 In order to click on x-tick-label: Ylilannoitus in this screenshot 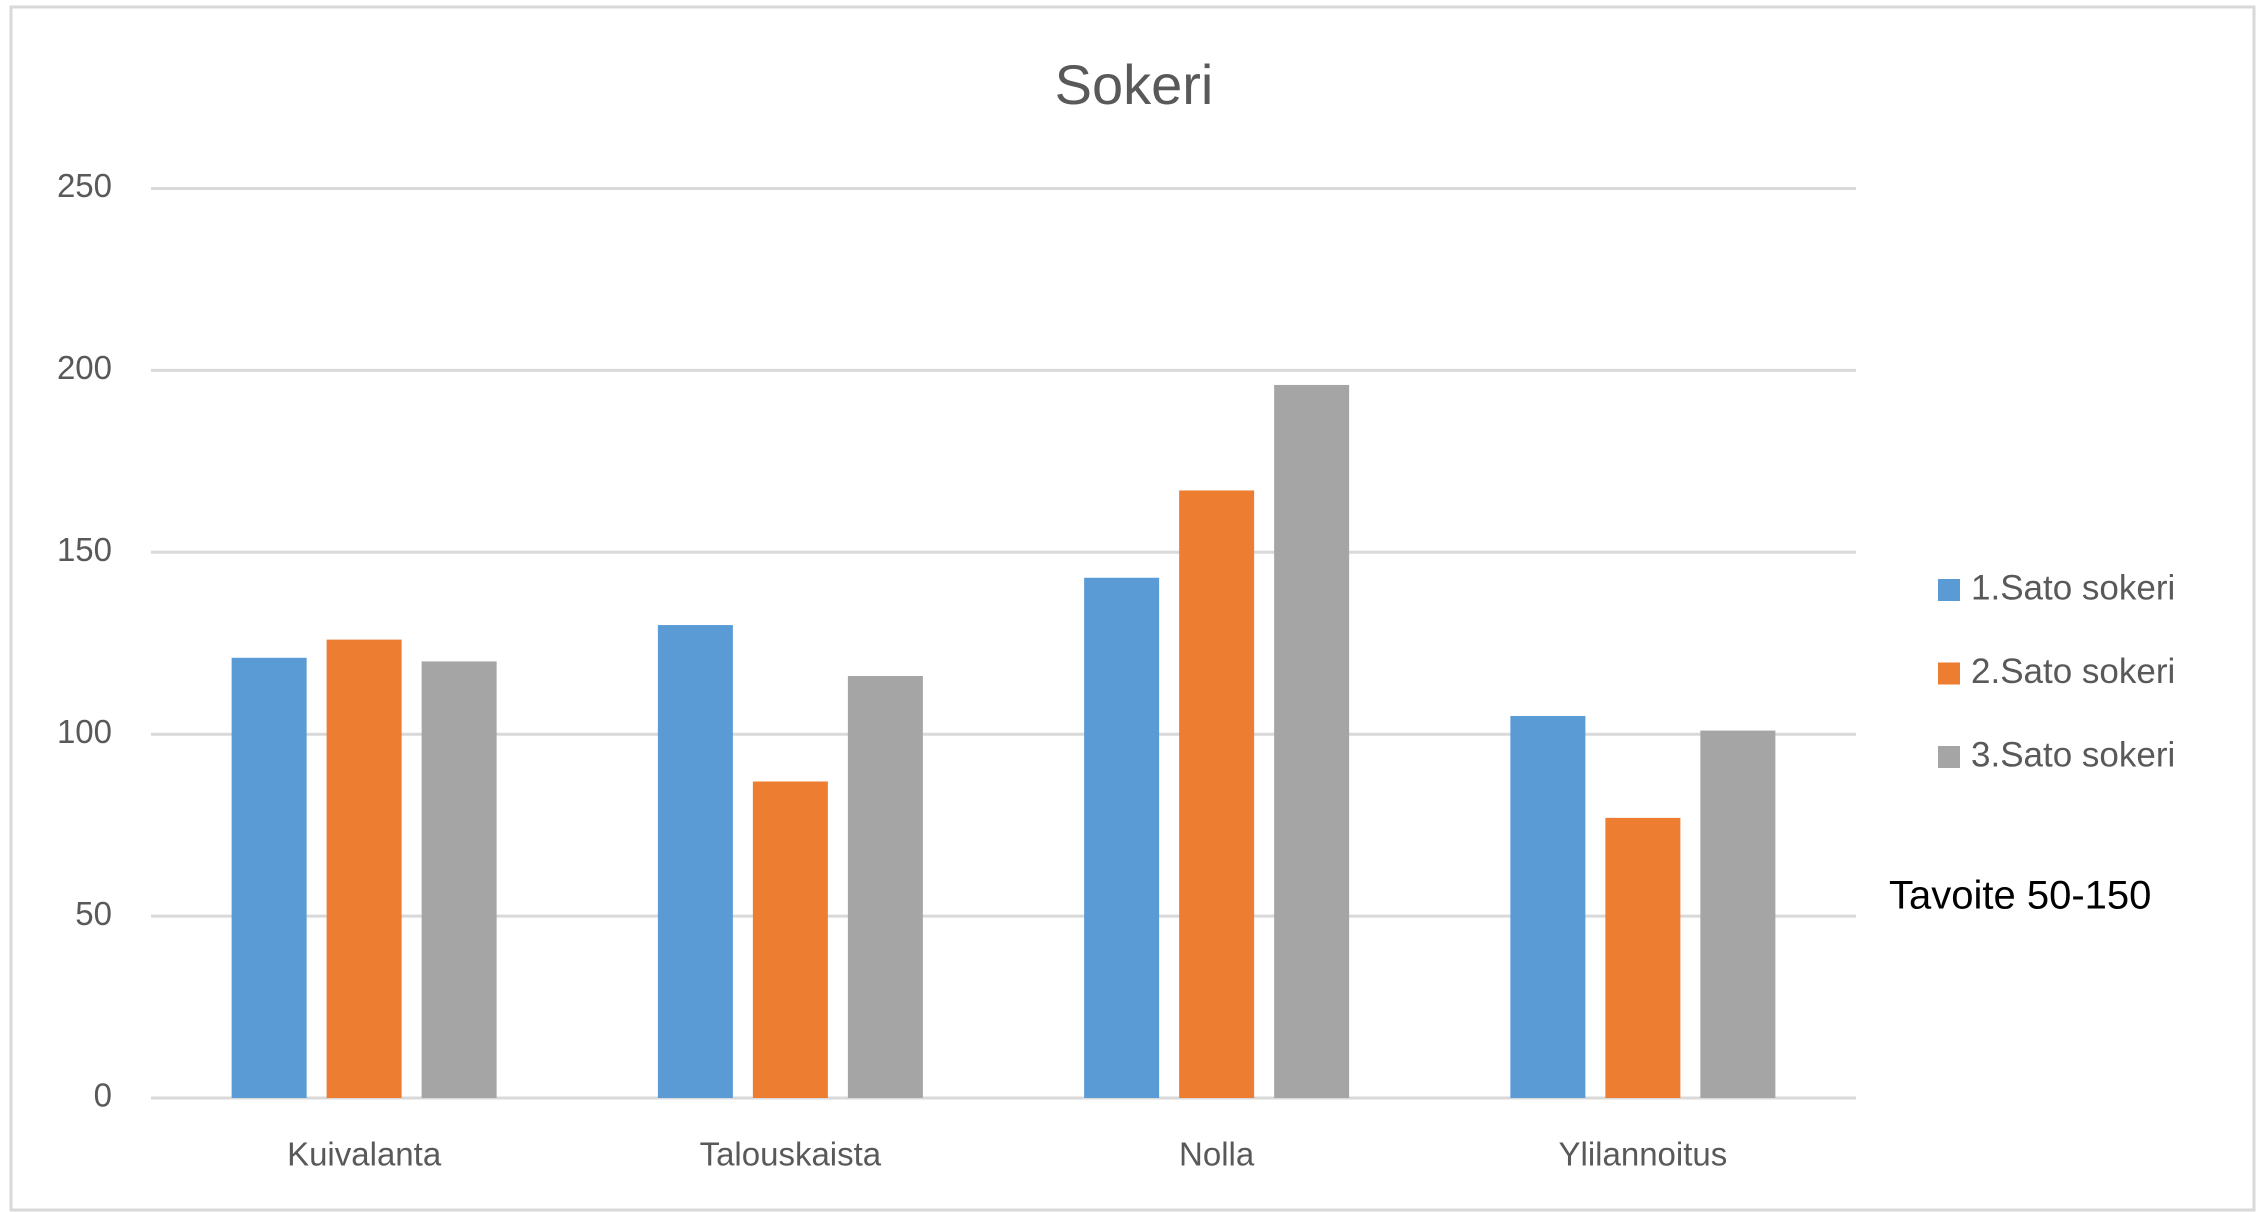, I will do `click(1642, 1154)`.